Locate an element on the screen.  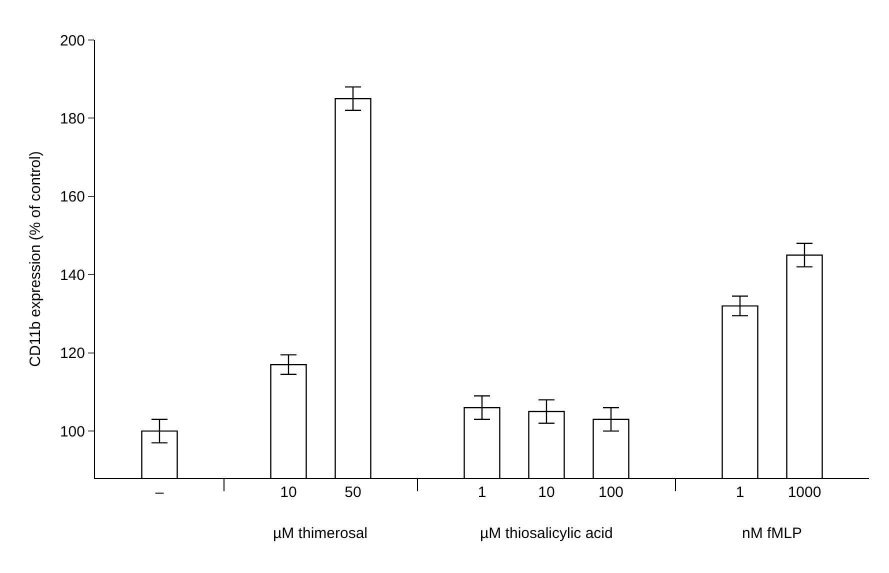
y-axis-title: CD11b expression (% of control) is located at coordinates (35, 259).